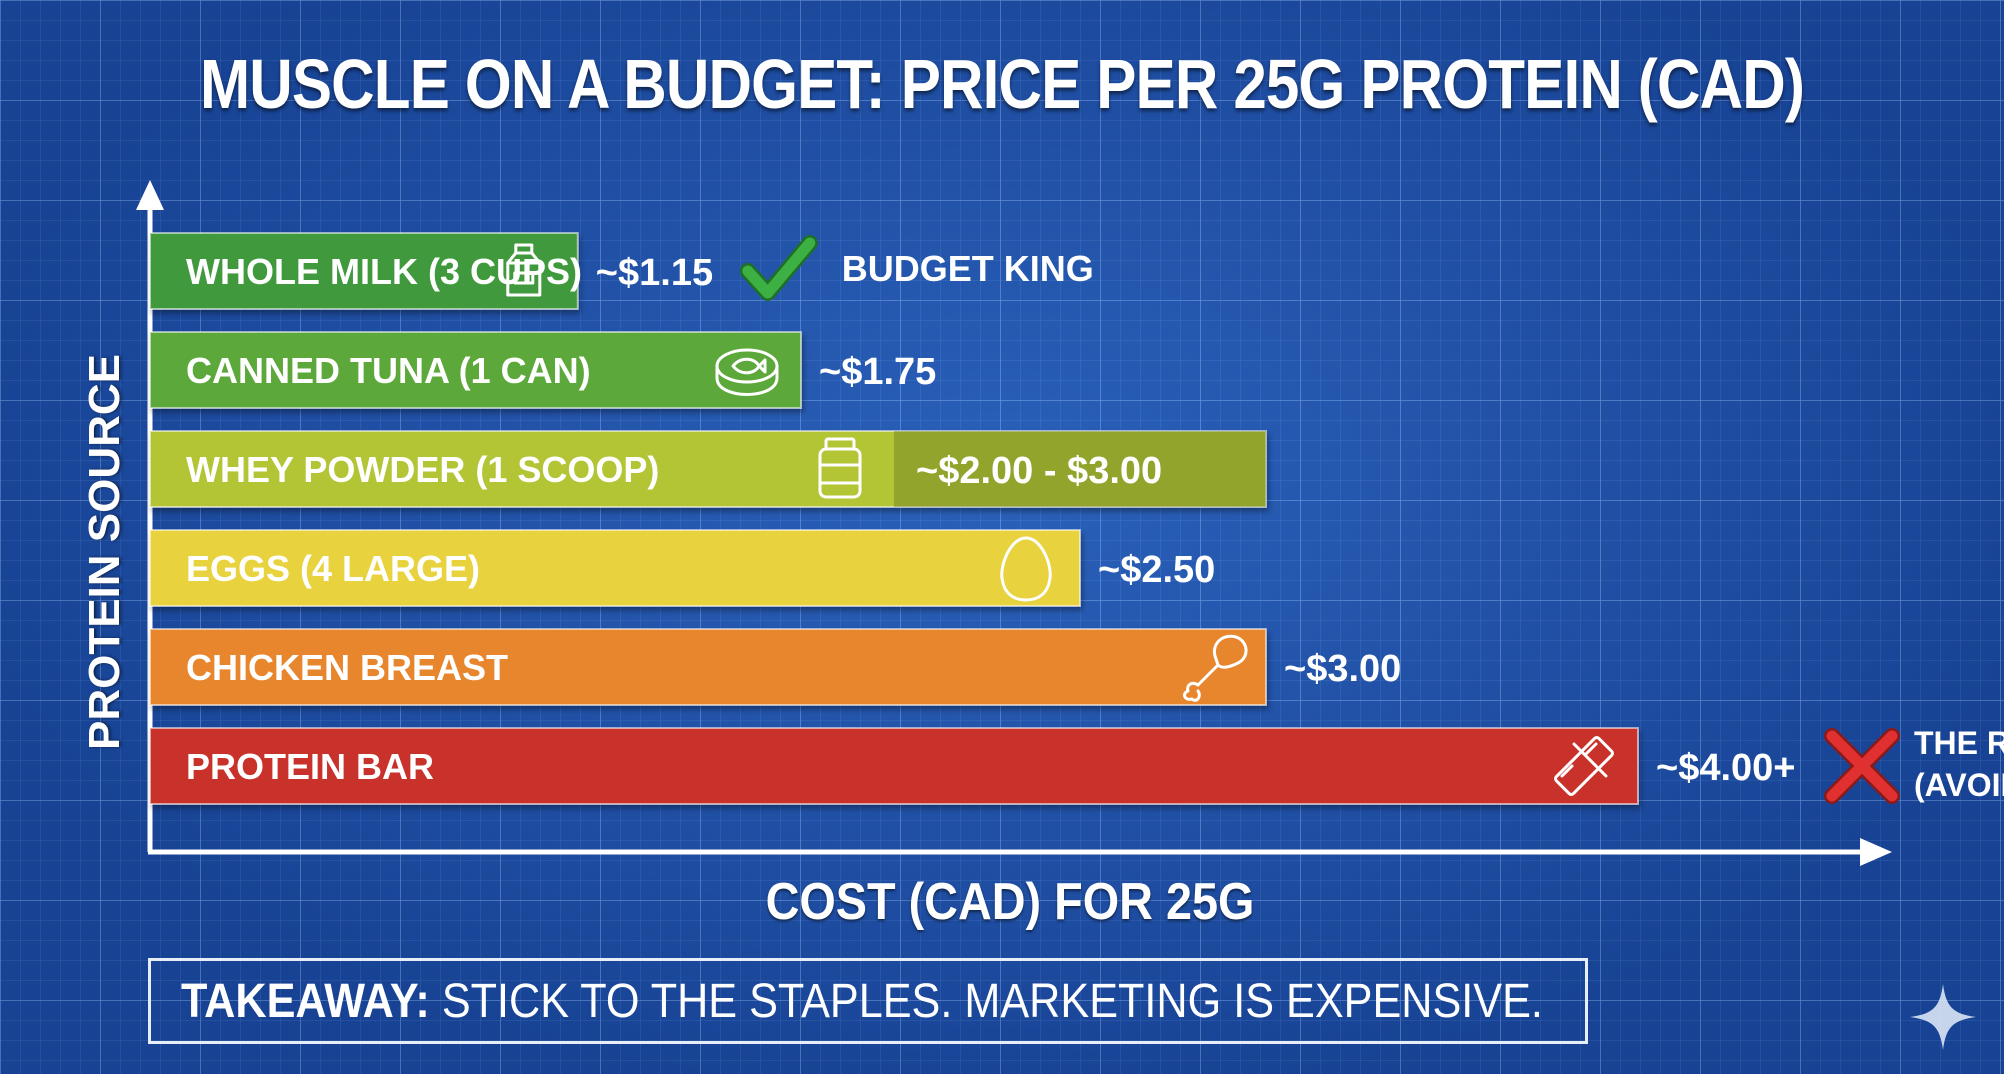  What do you see at coordinates (1010, 902) in the screenshot?
I see `x-axis-label: COST (CAD) FOR 25G` at bounding box center [1010, 902].